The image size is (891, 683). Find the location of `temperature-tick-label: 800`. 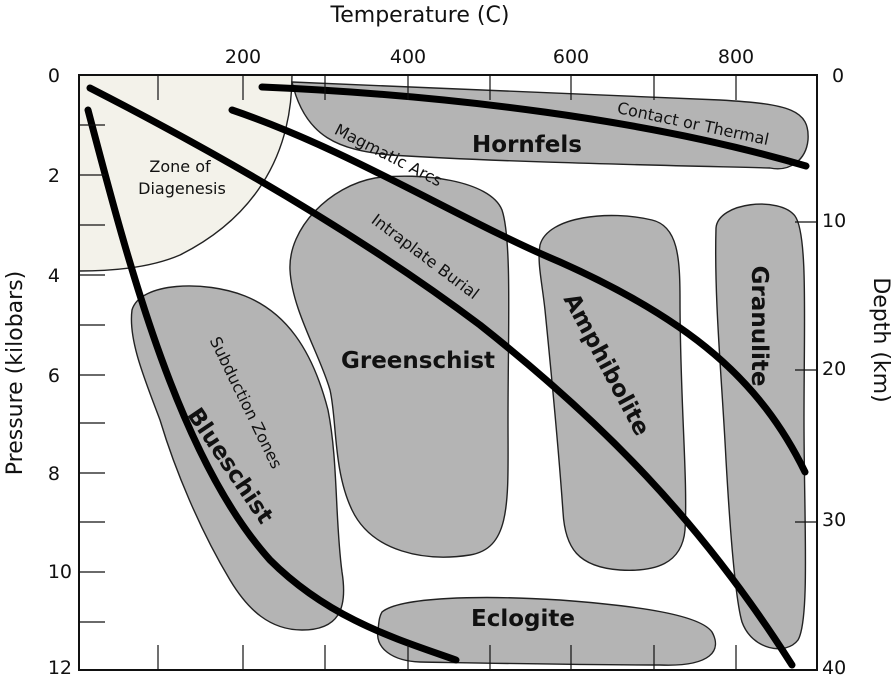

temperature-tick-label: 800 is located at coordinates (736, 57).